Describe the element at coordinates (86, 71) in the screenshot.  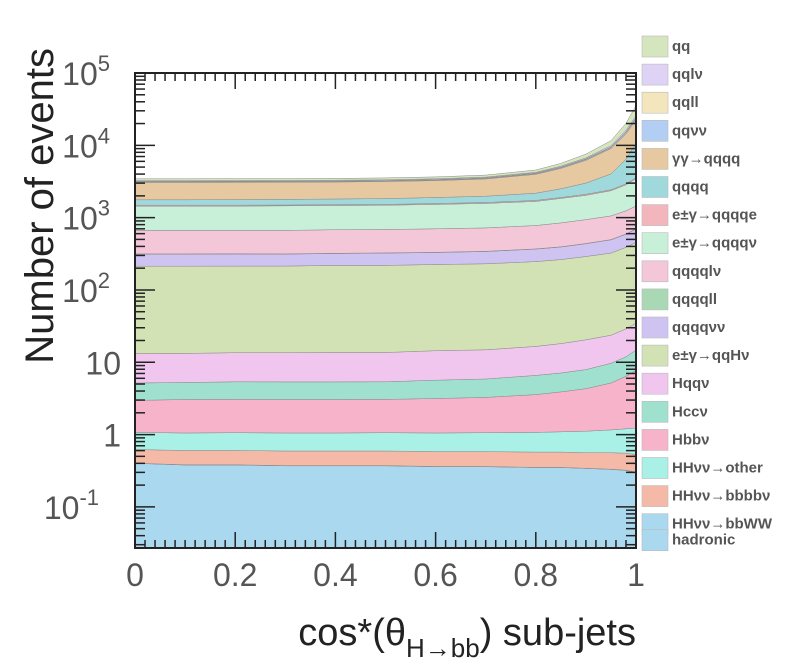
I see `y-tick-label: 10⁵` at that location.